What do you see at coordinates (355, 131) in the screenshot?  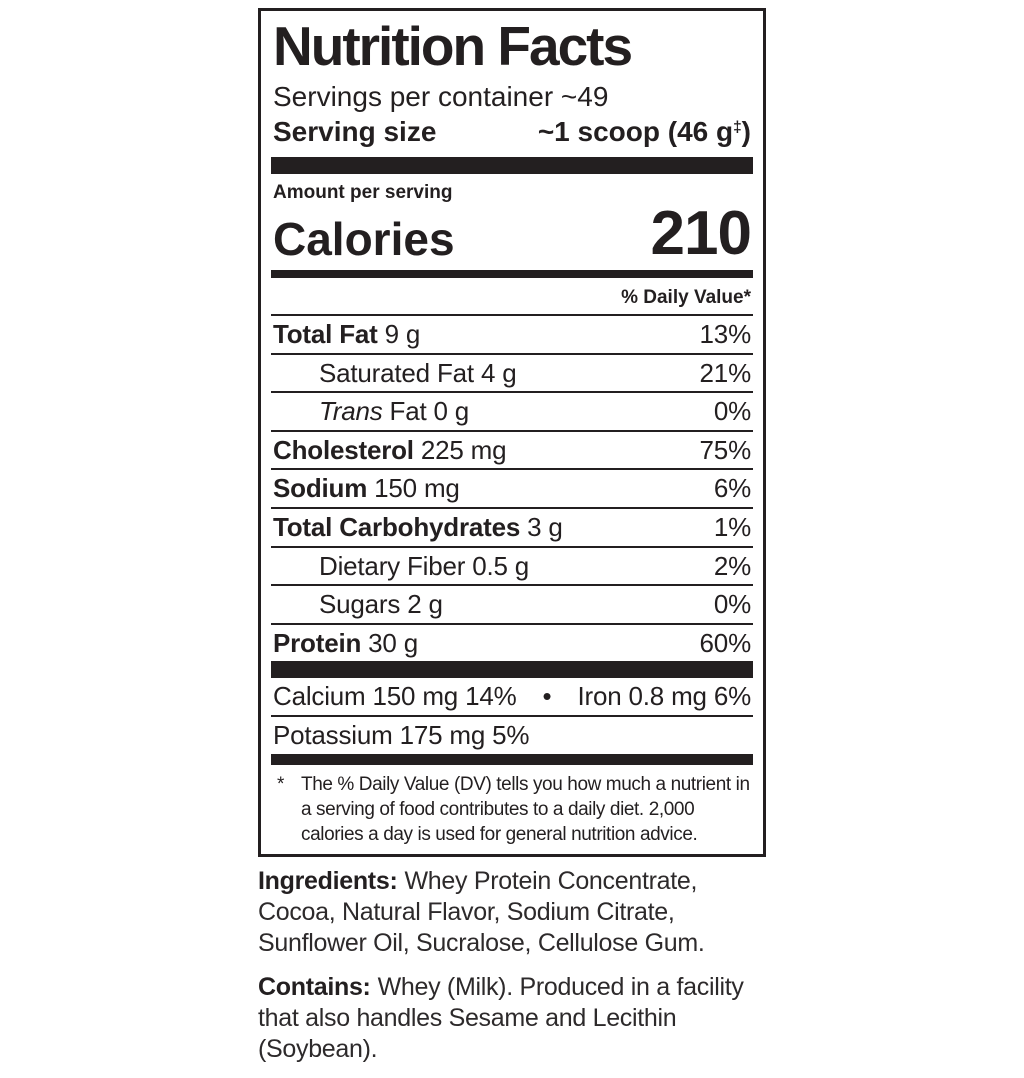 I see `serving-size-label: Serving size` at bounding box center [355, 131].